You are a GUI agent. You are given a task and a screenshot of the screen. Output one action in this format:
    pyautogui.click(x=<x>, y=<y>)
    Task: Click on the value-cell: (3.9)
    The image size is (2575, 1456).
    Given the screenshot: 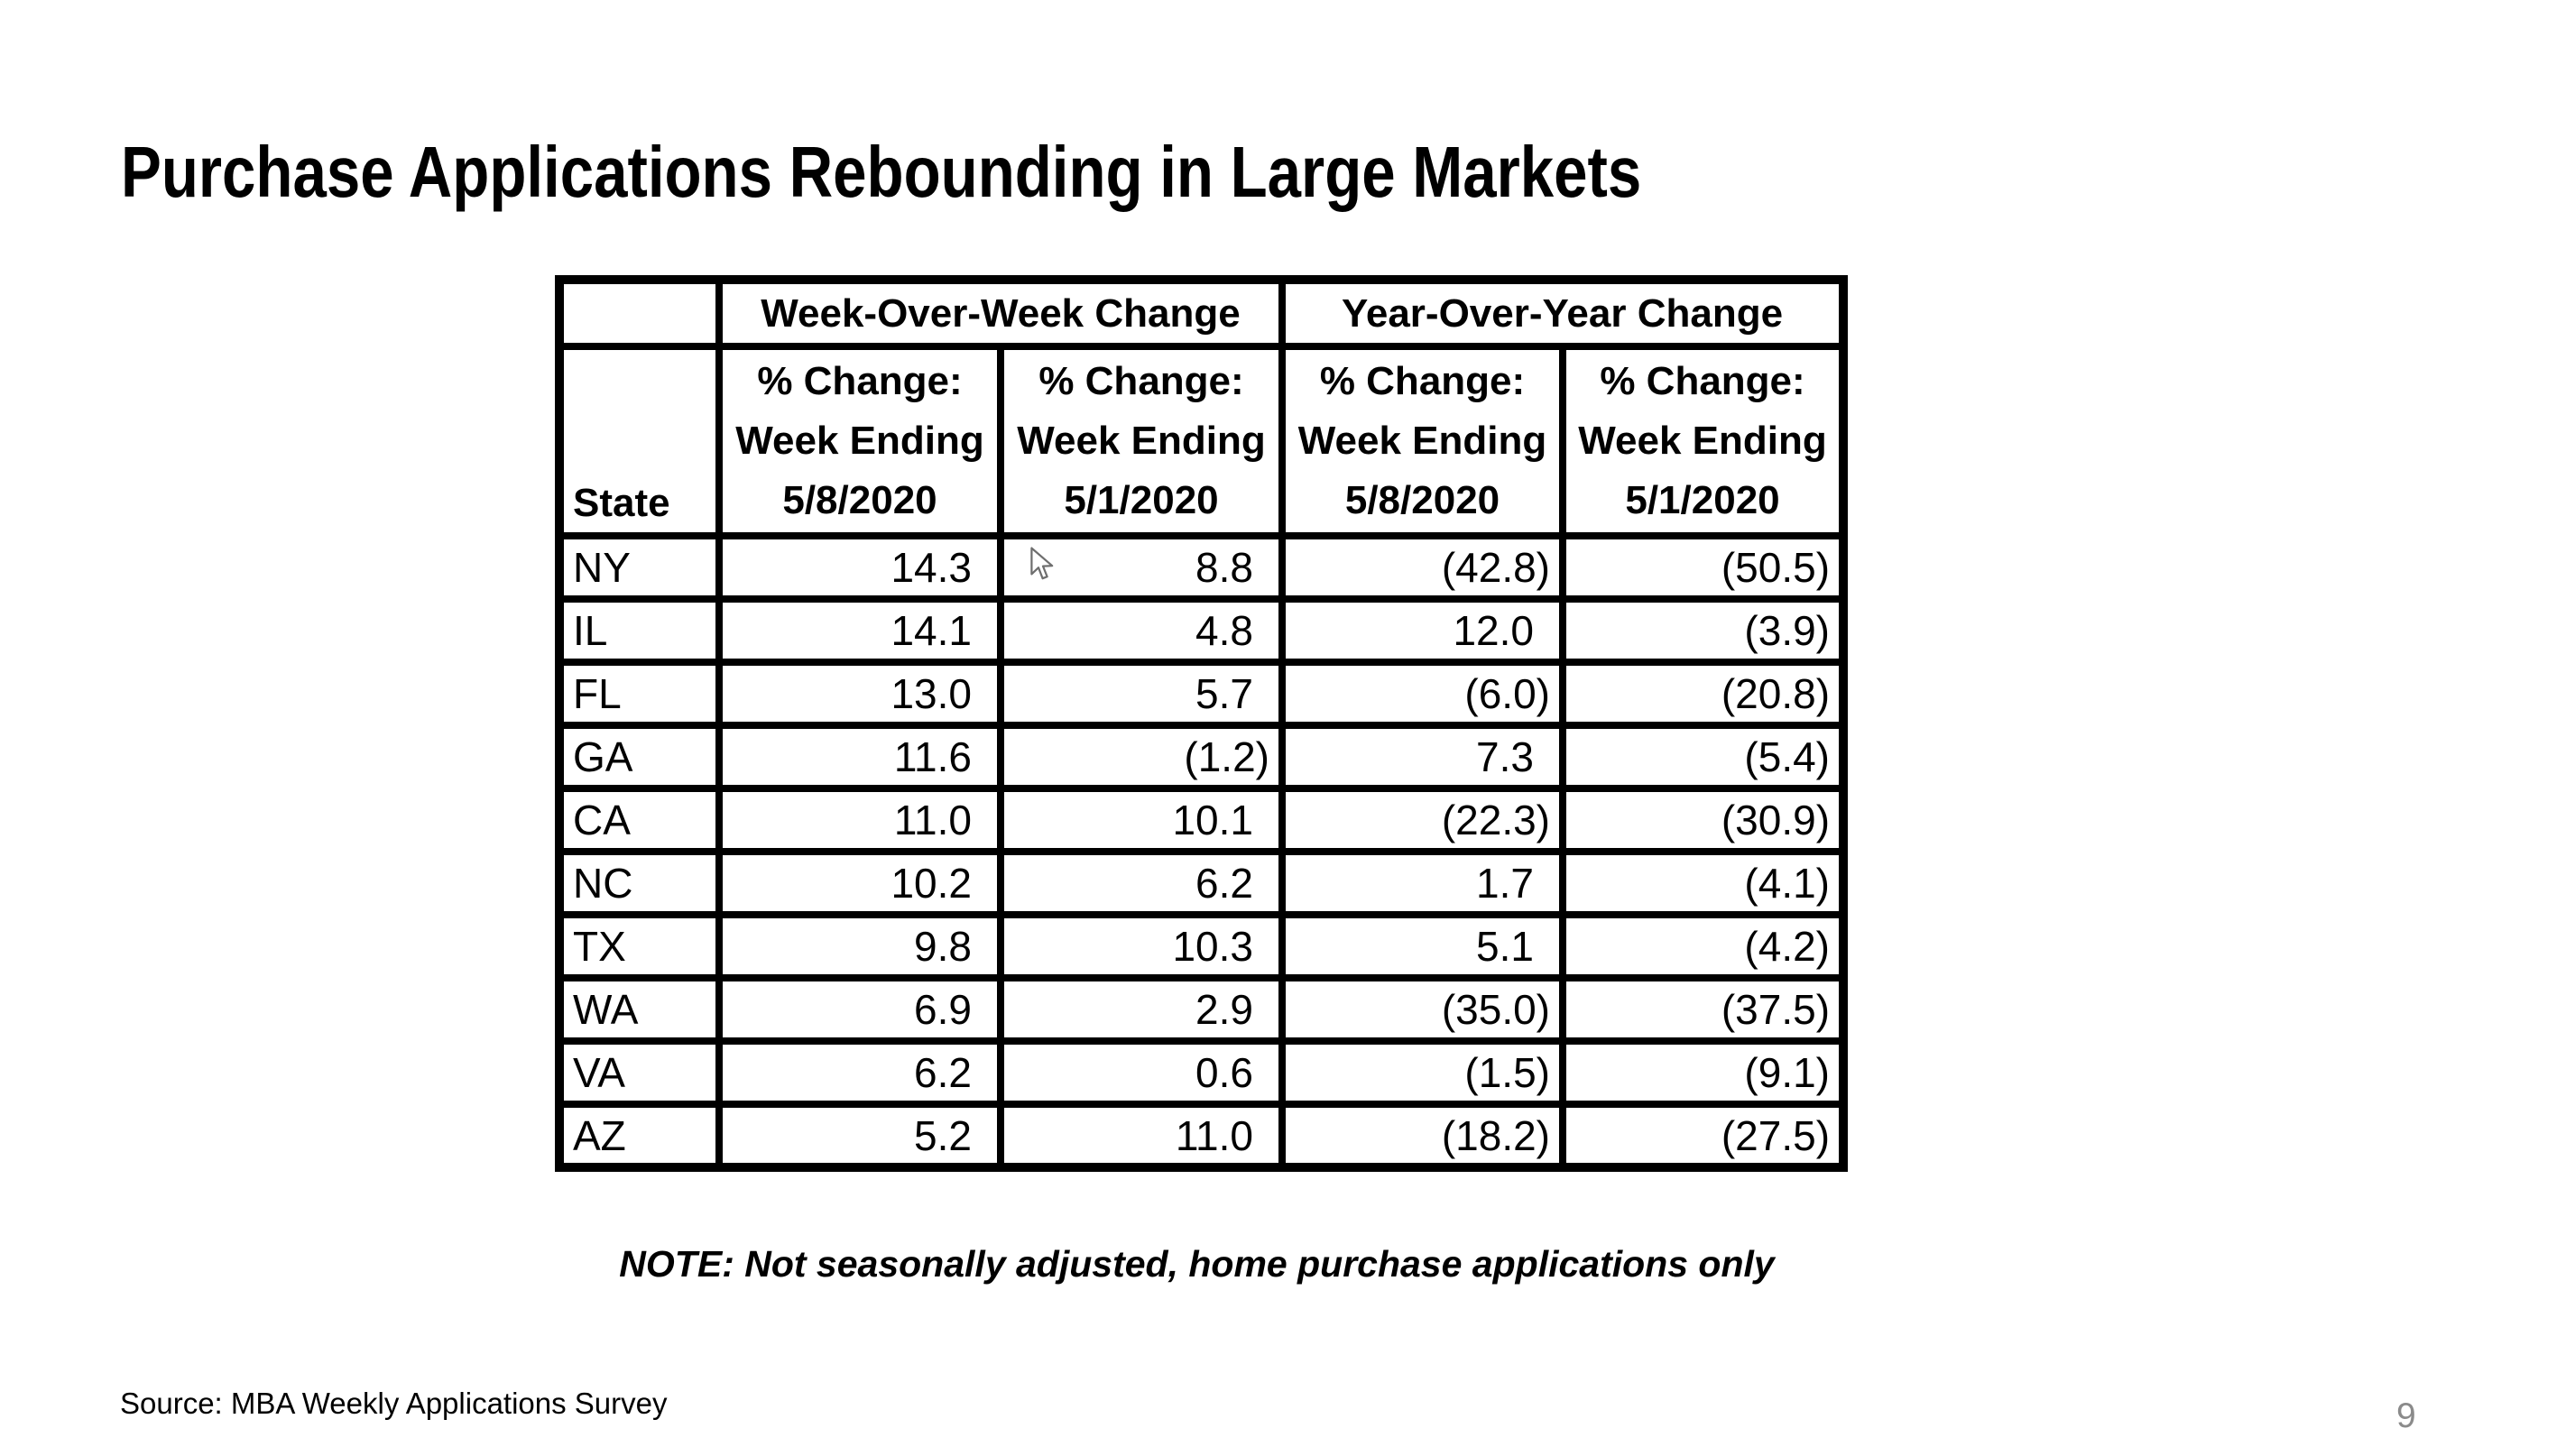 What is the action you would take?
    pyautogui.click(x=1703, y=630)
    